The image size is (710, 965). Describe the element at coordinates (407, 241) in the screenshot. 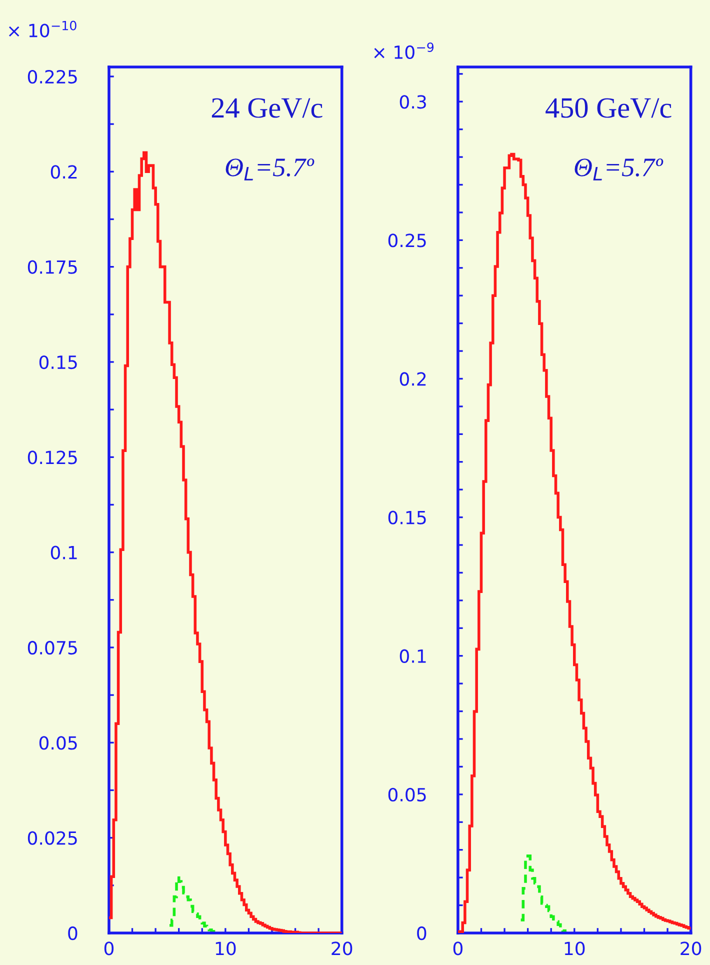

I see `y-tick-label: 0.25` at that location.